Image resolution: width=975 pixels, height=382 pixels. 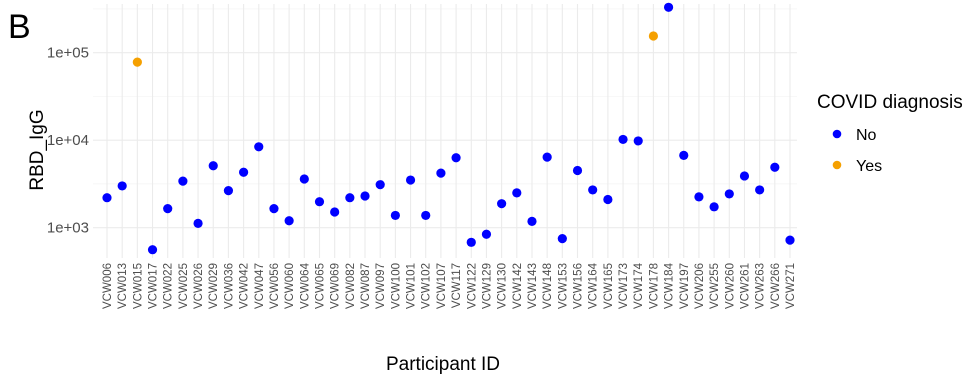 I want to click on y-tick-label: 1e+03, so click(x=68, y=228).